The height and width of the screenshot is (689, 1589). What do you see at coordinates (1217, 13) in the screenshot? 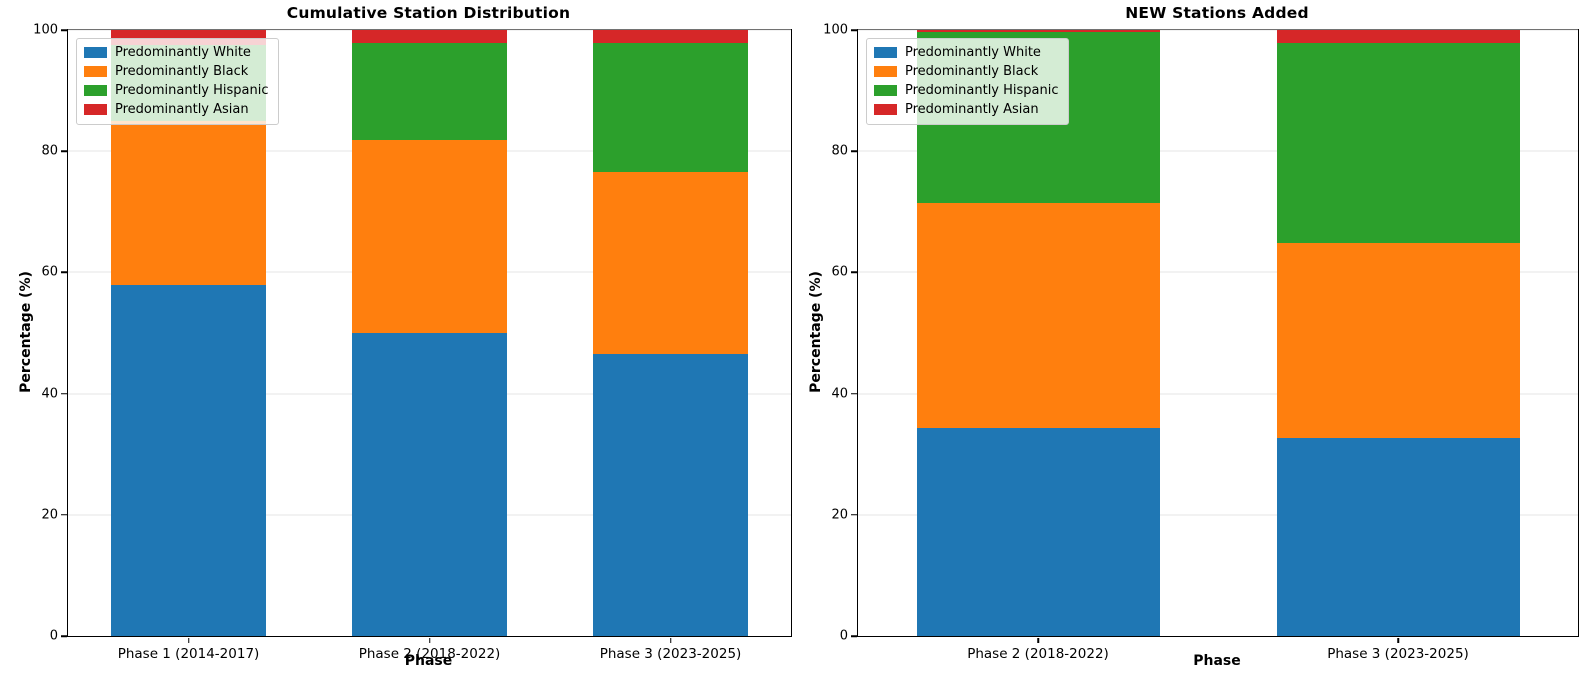
I see `chart-title-new-stations: NEW Stations Added` at bounding box center [1217, 13].